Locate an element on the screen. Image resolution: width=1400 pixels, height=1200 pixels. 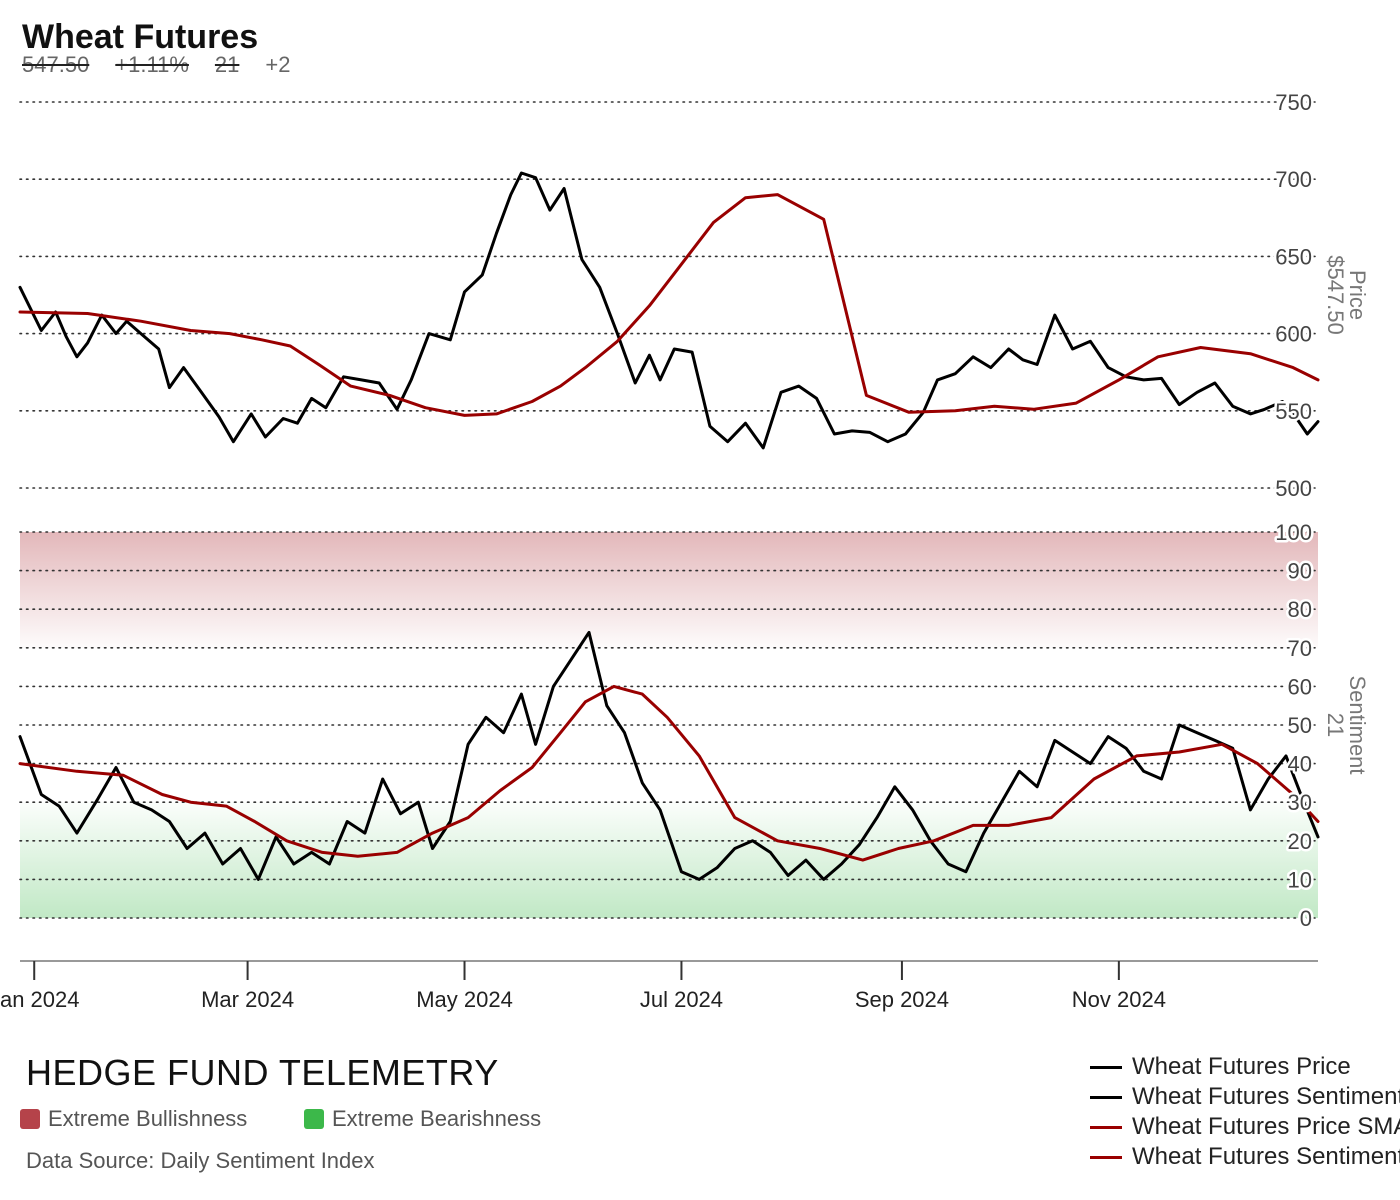
x-tick-label: Jan 2024 is located at coordinates (39, 999).